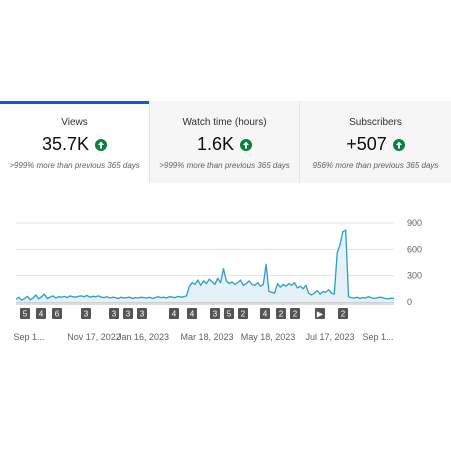 The width and height of the screenshot is (451, 452). I want to click on video-marker-label: 6, so click(57, 314).